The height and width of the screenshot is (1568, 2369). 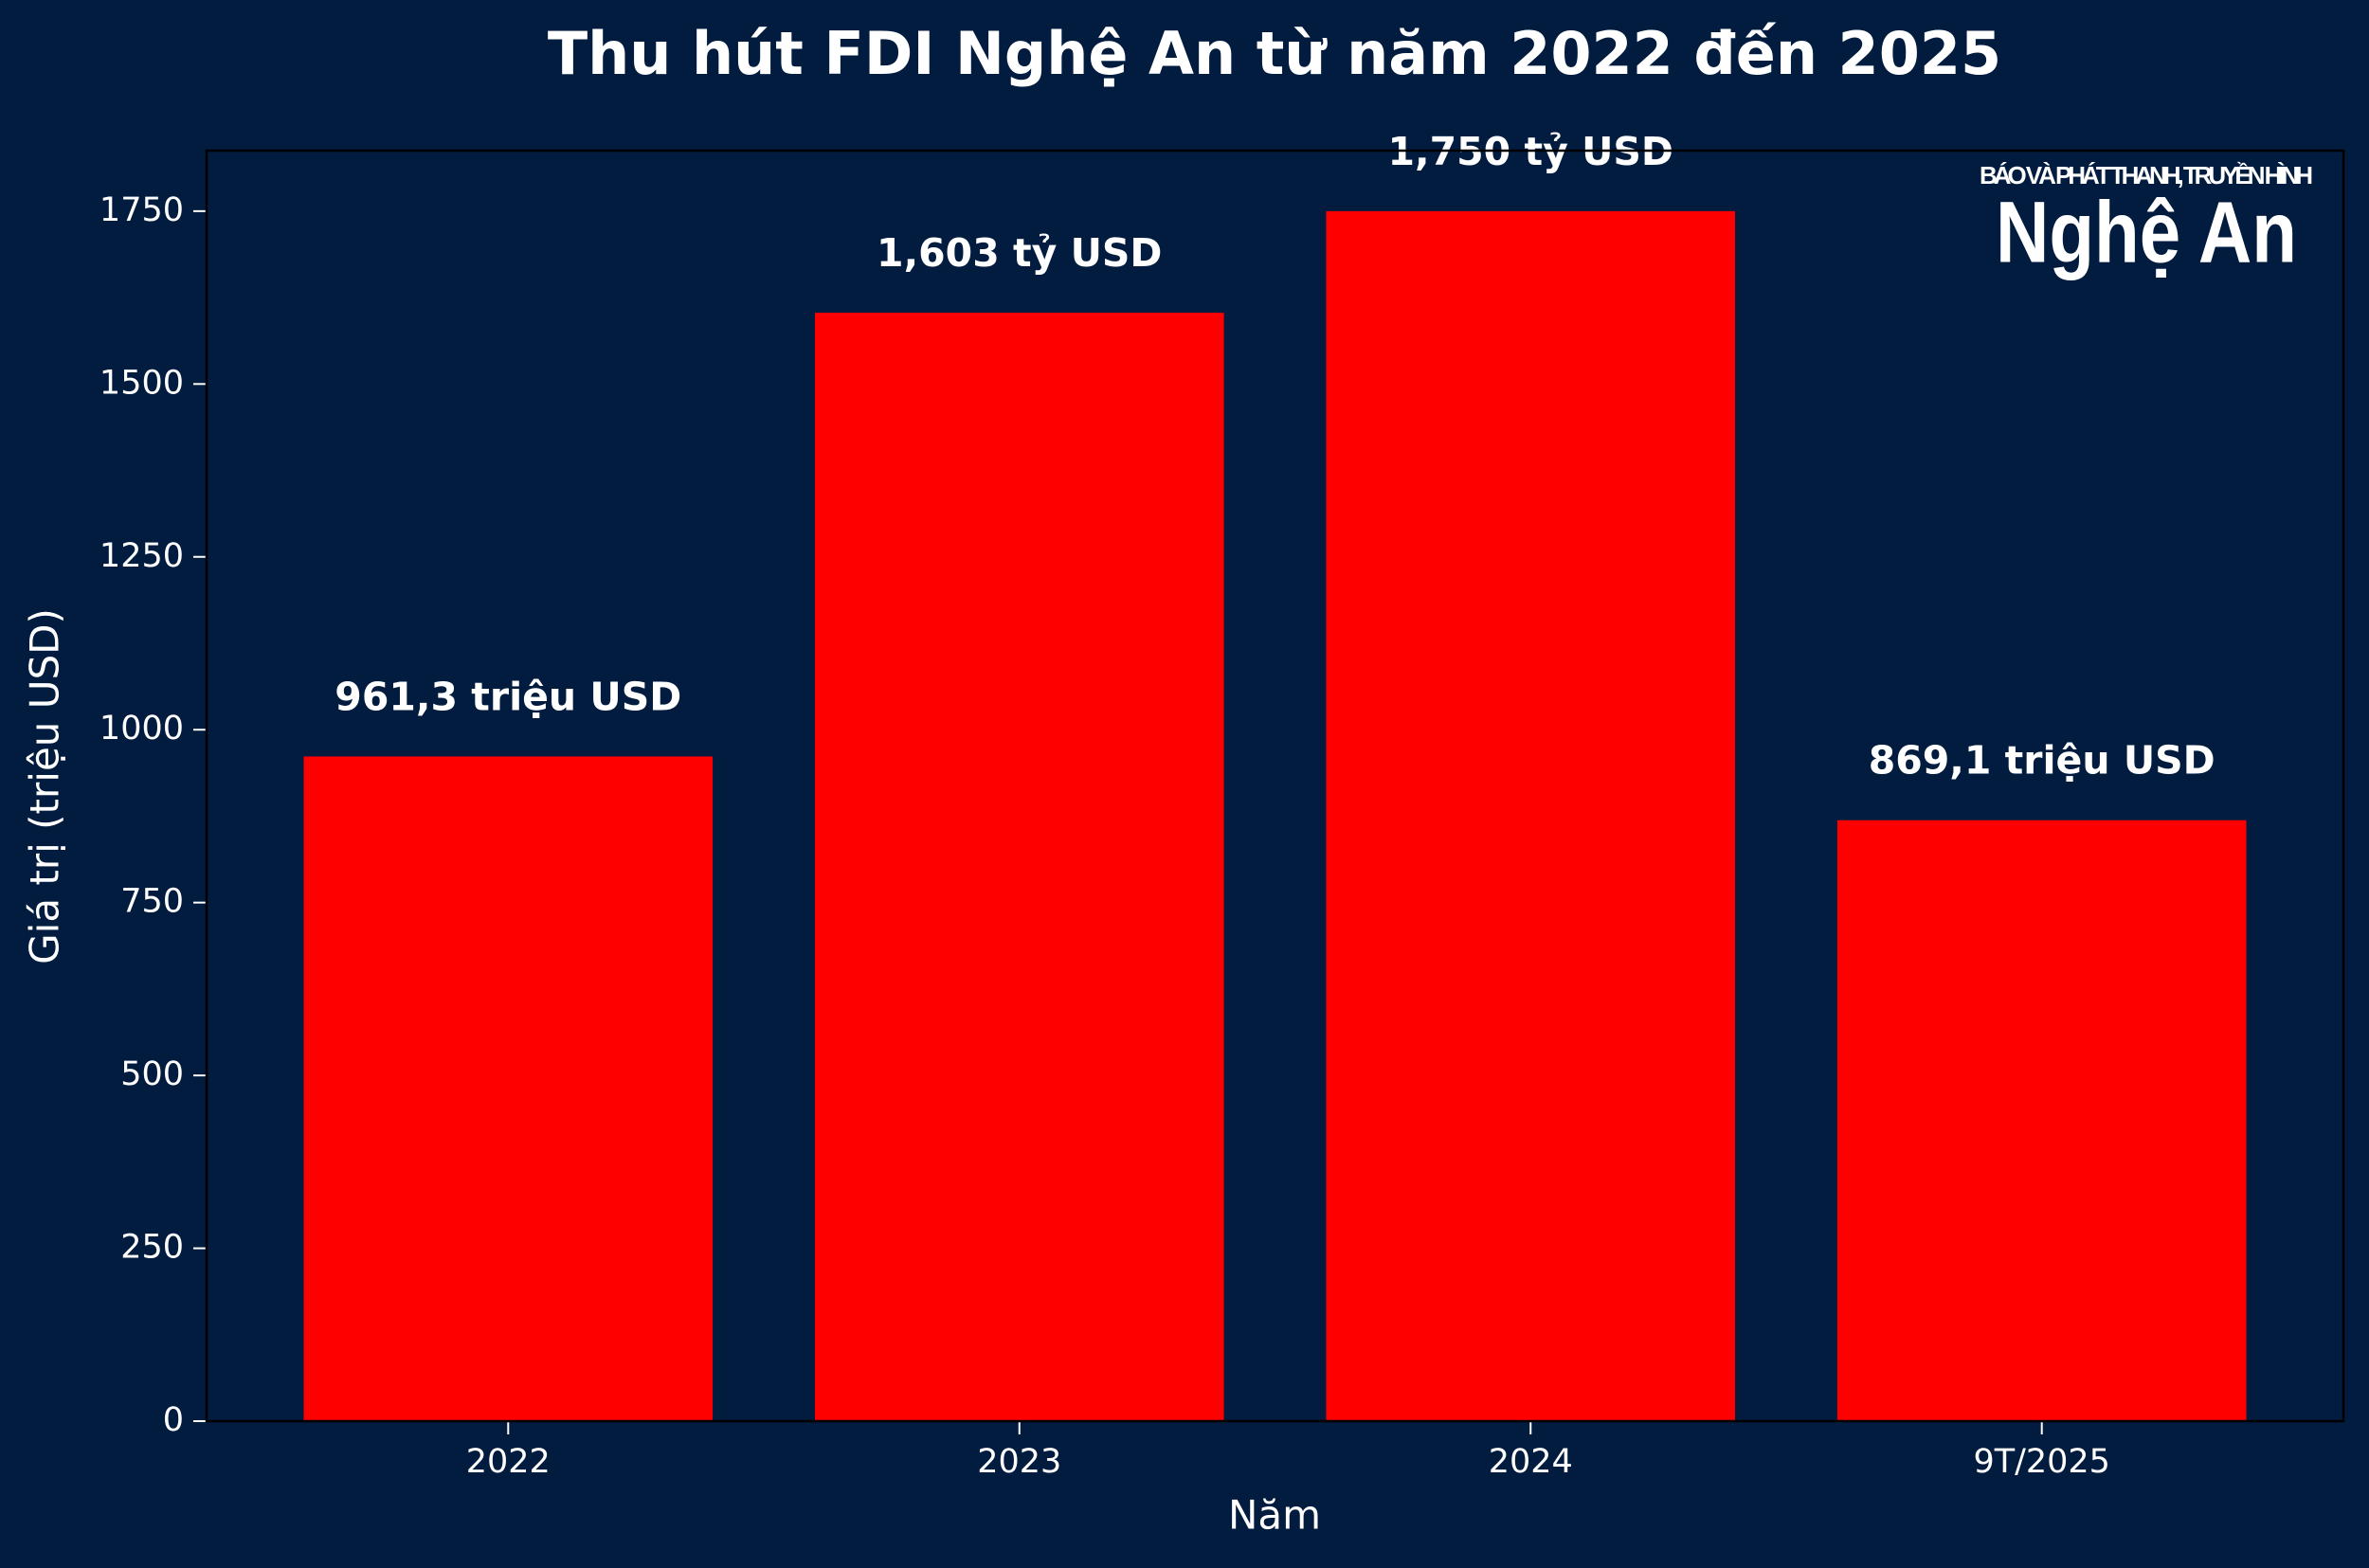 I want to click on y-tick-label: 1500, so click(x=141, y=383).